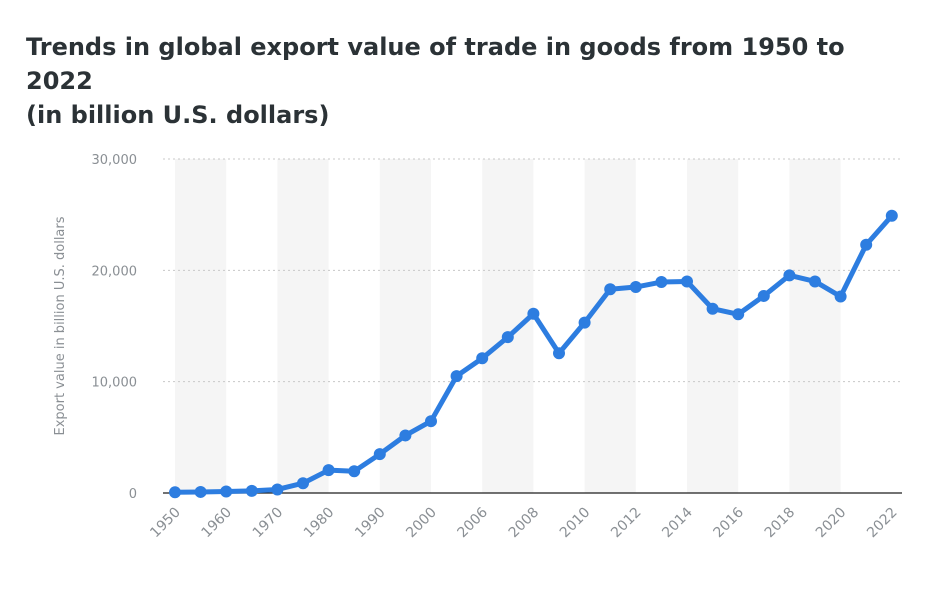 The width and height of the screenshot is (936, 590). I want to click on x-tick-label: 2018, so click(780, 523).